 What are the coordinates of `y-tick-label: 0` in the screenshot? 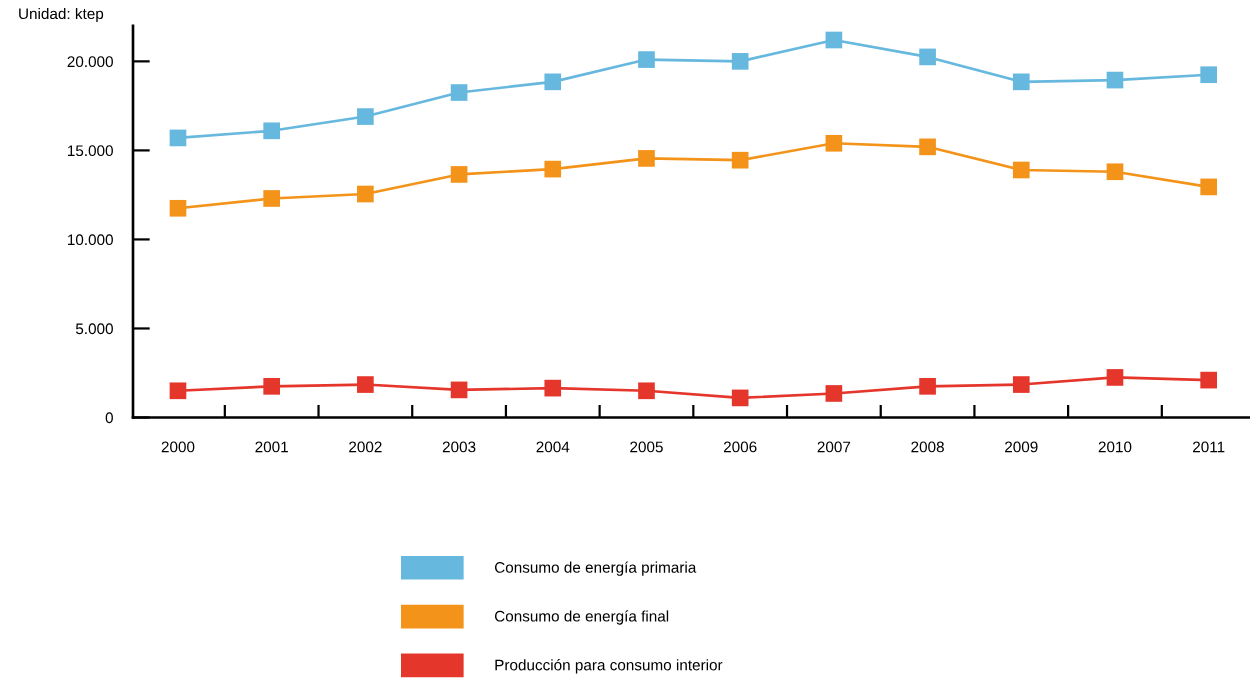 It's located at (109, 418).